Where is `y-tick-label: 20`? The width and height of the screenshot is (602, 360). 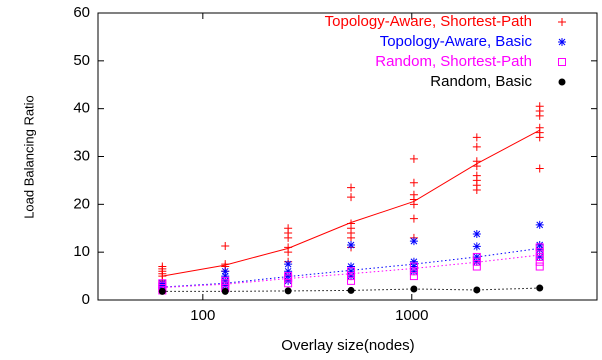 y-tick-label: 20 is located at coordinates (81, 203).